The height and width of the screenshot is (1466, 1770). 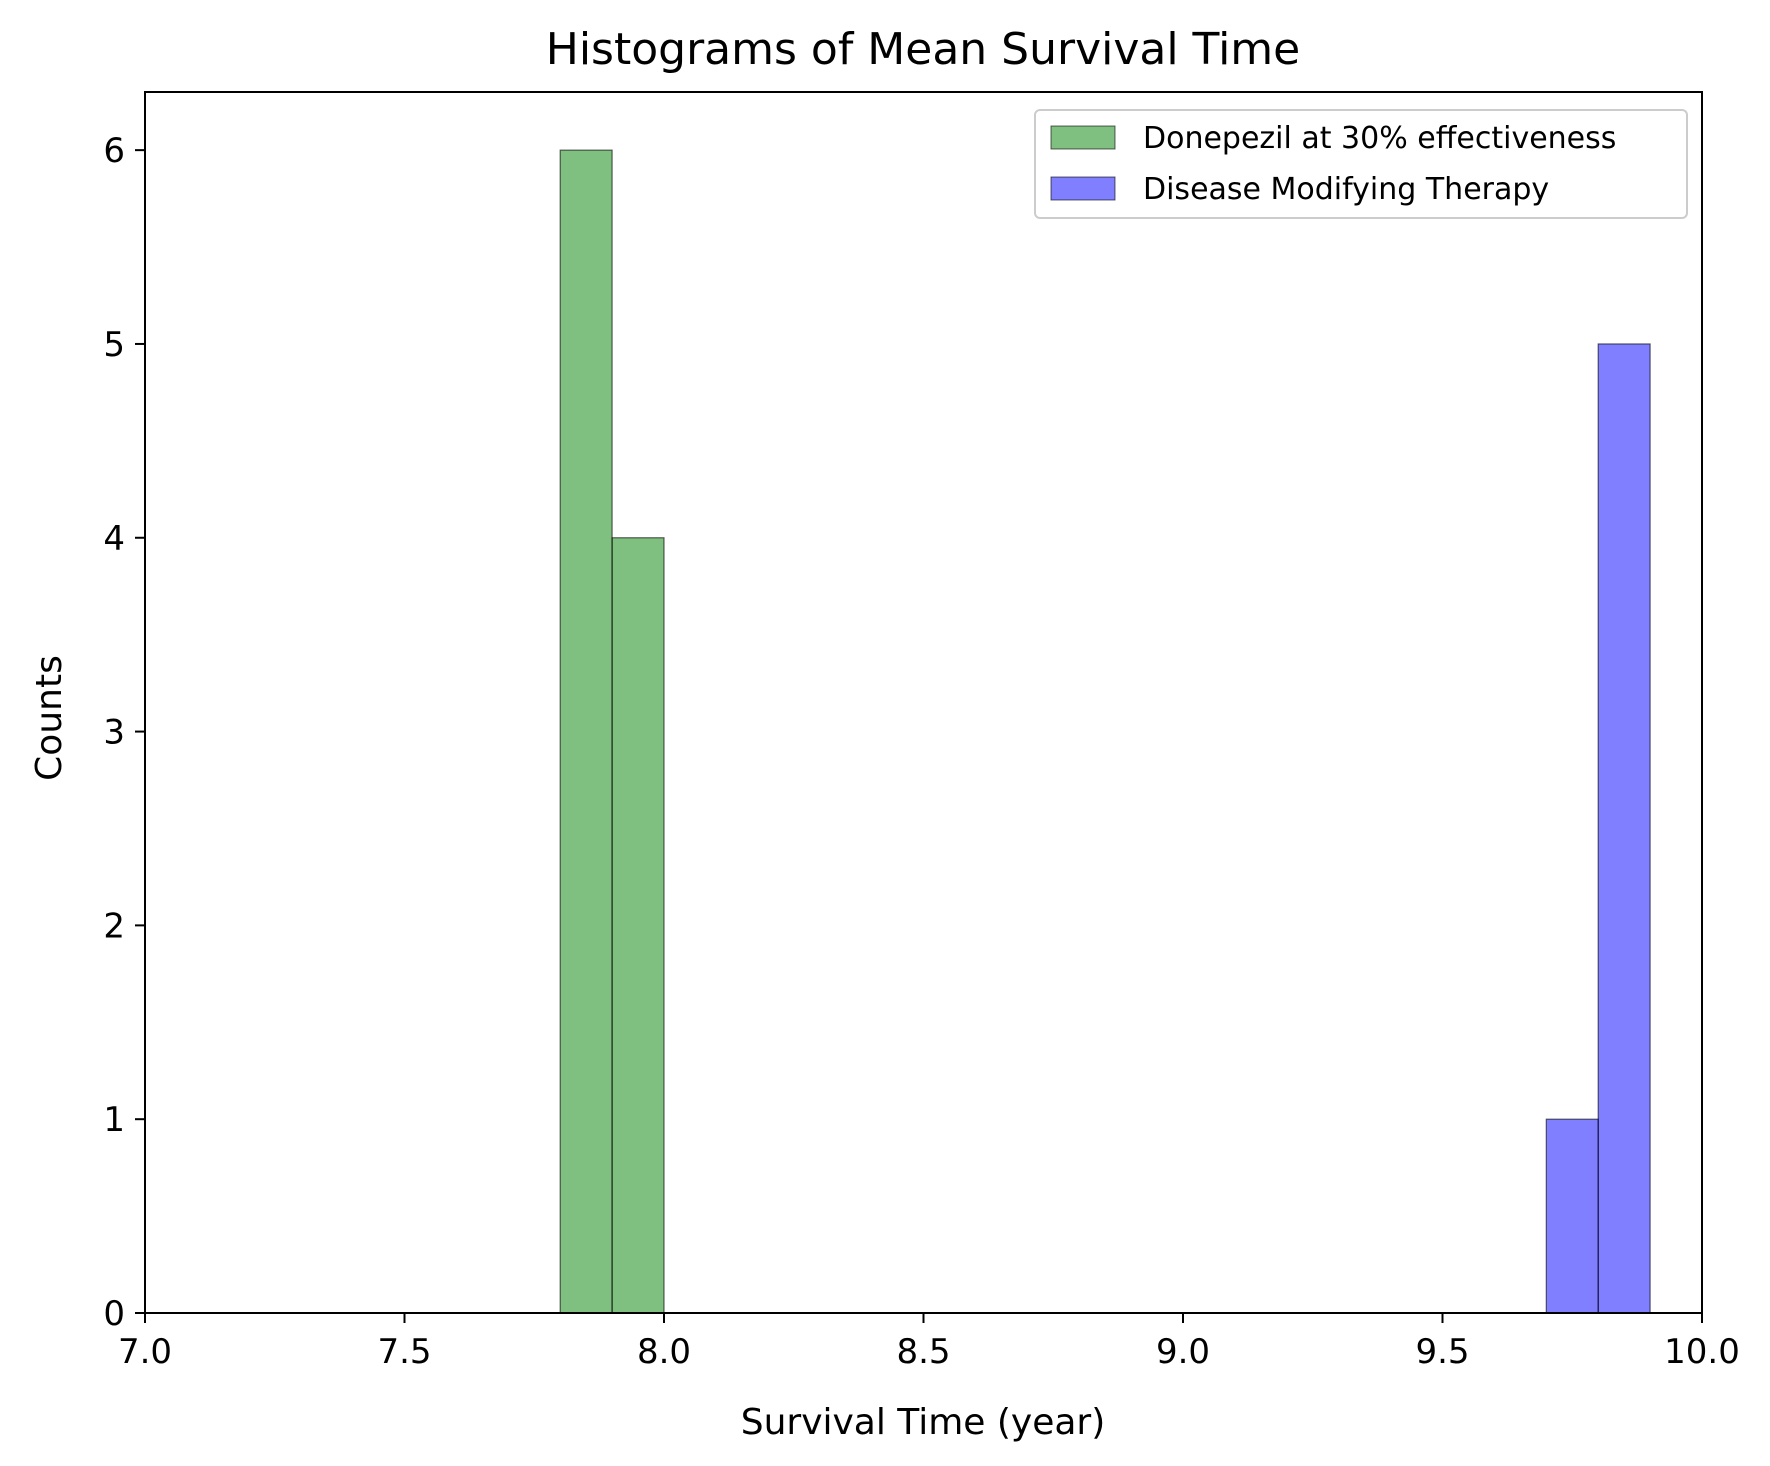 What do you see at coordinates (1183, 1352) in the screenshot?
I see `x-tick-label: 9.0` at bounding box center [1183, 1352].